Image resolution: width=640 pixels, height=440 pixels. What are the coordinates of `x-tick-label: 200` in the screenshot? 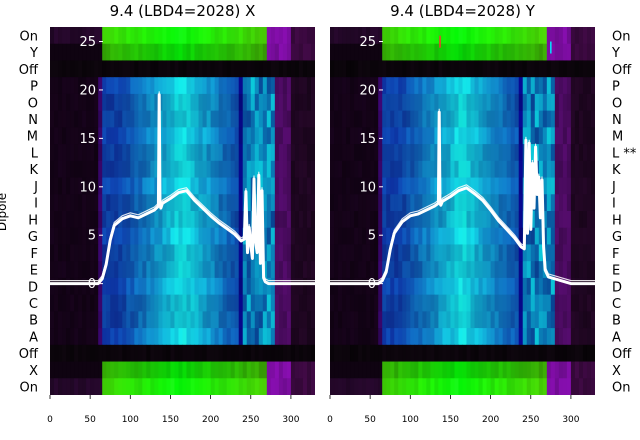 It's located at (490, 420).